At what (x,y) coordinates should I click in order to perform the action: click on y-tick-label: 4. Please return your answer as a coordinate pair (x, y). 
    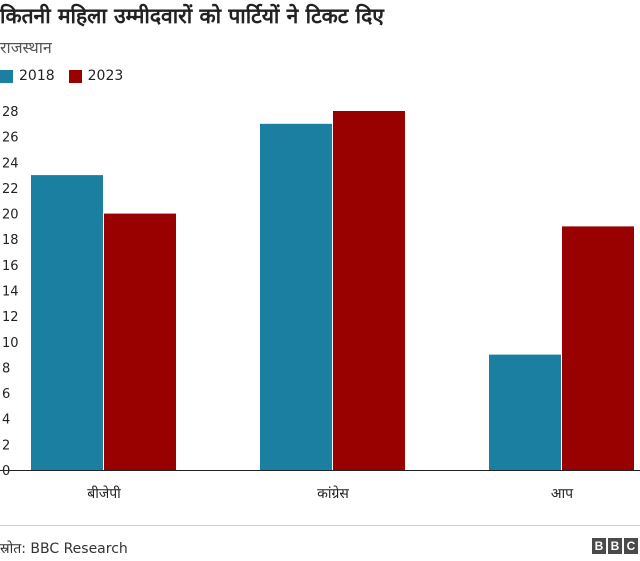
    Looking at the image, I should click on (6, 420).